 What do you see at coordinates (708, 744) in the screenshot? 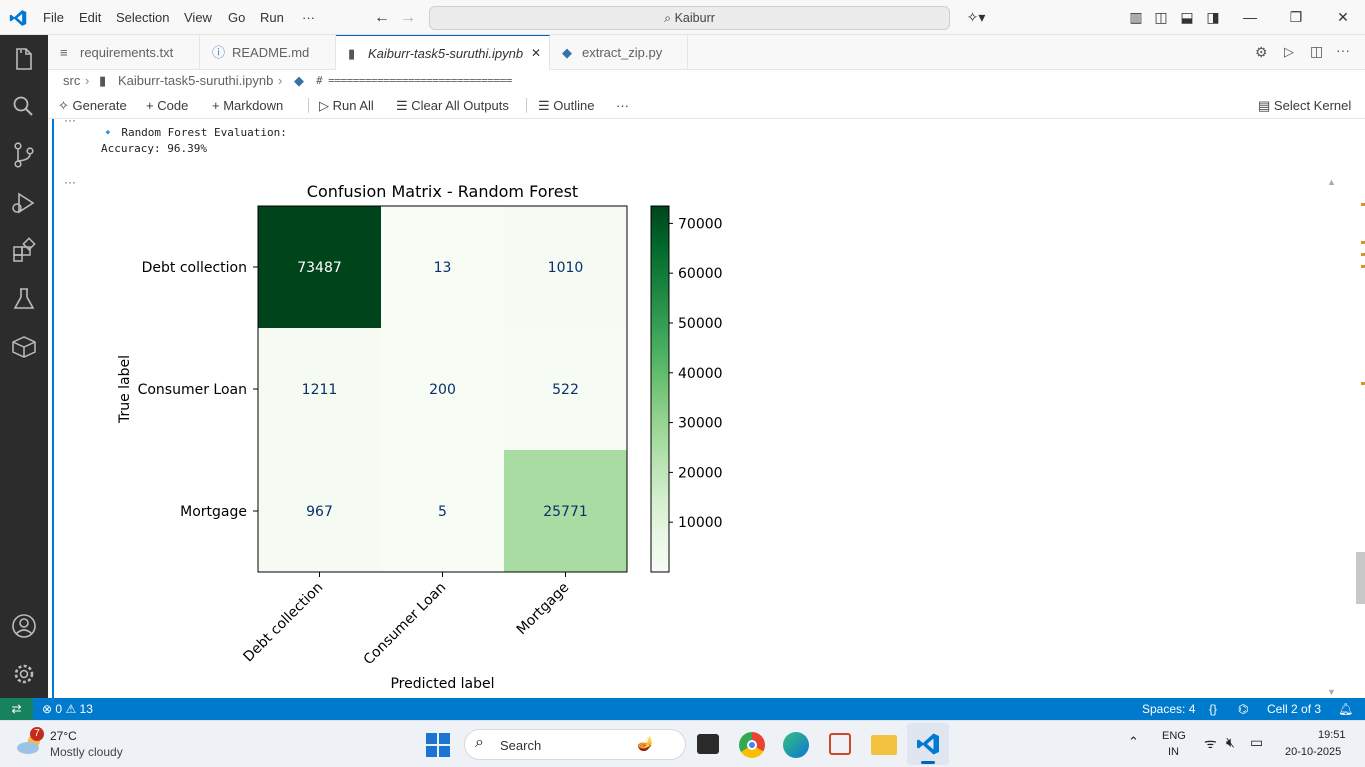
I see `task-view-icon` at bounding box center [708, 744].